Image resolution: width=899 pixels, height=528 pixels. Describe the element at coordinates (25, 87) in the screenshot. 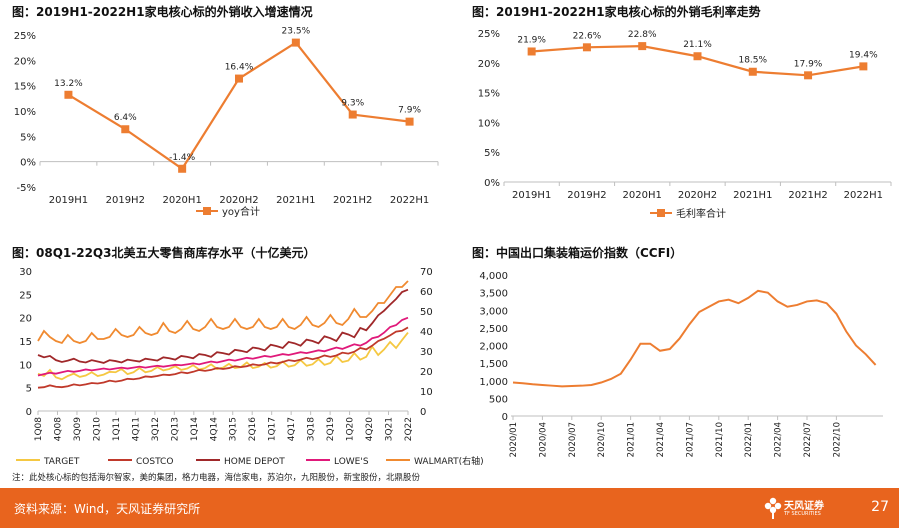

I see `y-tick-label: 15%` at that location.